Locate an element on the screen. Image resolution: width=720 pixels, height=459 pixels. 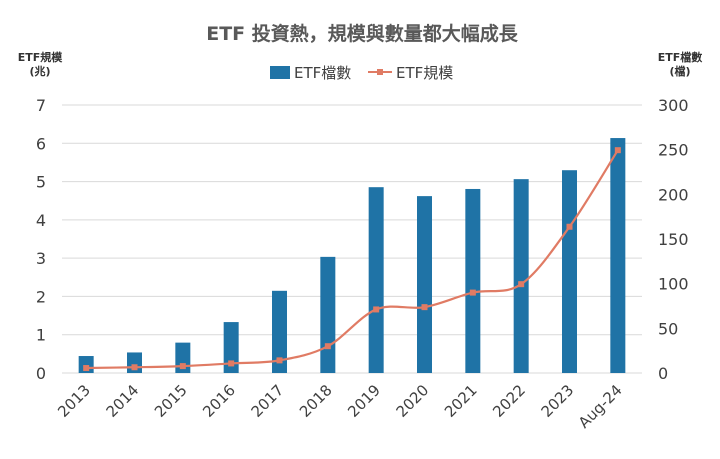
left-tick-label: 6 is located at coordinates (41, 143).